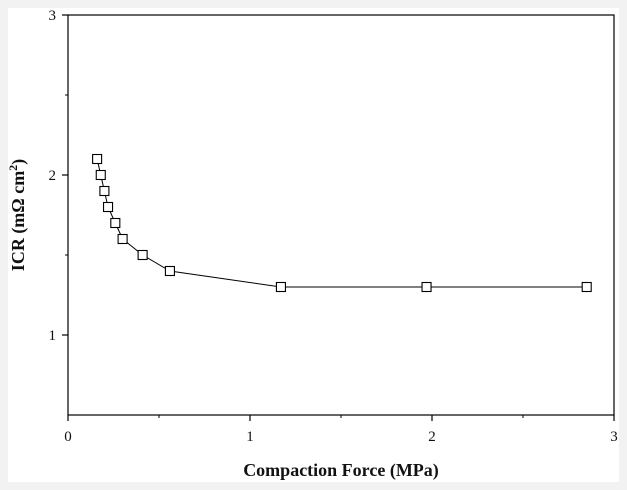 Image resolution: width=627 pixels, height=490 pixels. I want to click on x-tick-label: 1, so click(250, 437).